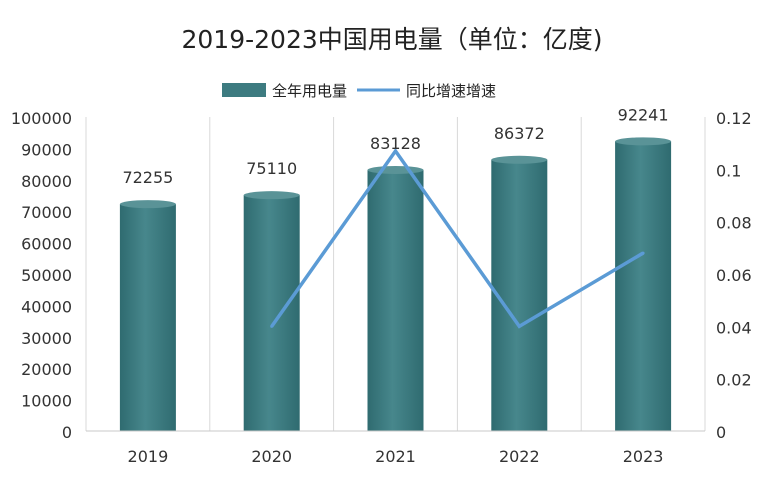 Image resolution: width=761 pixels, height=504 pixels. Describe the element at coordinates (395, 456) in the screenshot. I see `x-tick-label: 2021` at that location.